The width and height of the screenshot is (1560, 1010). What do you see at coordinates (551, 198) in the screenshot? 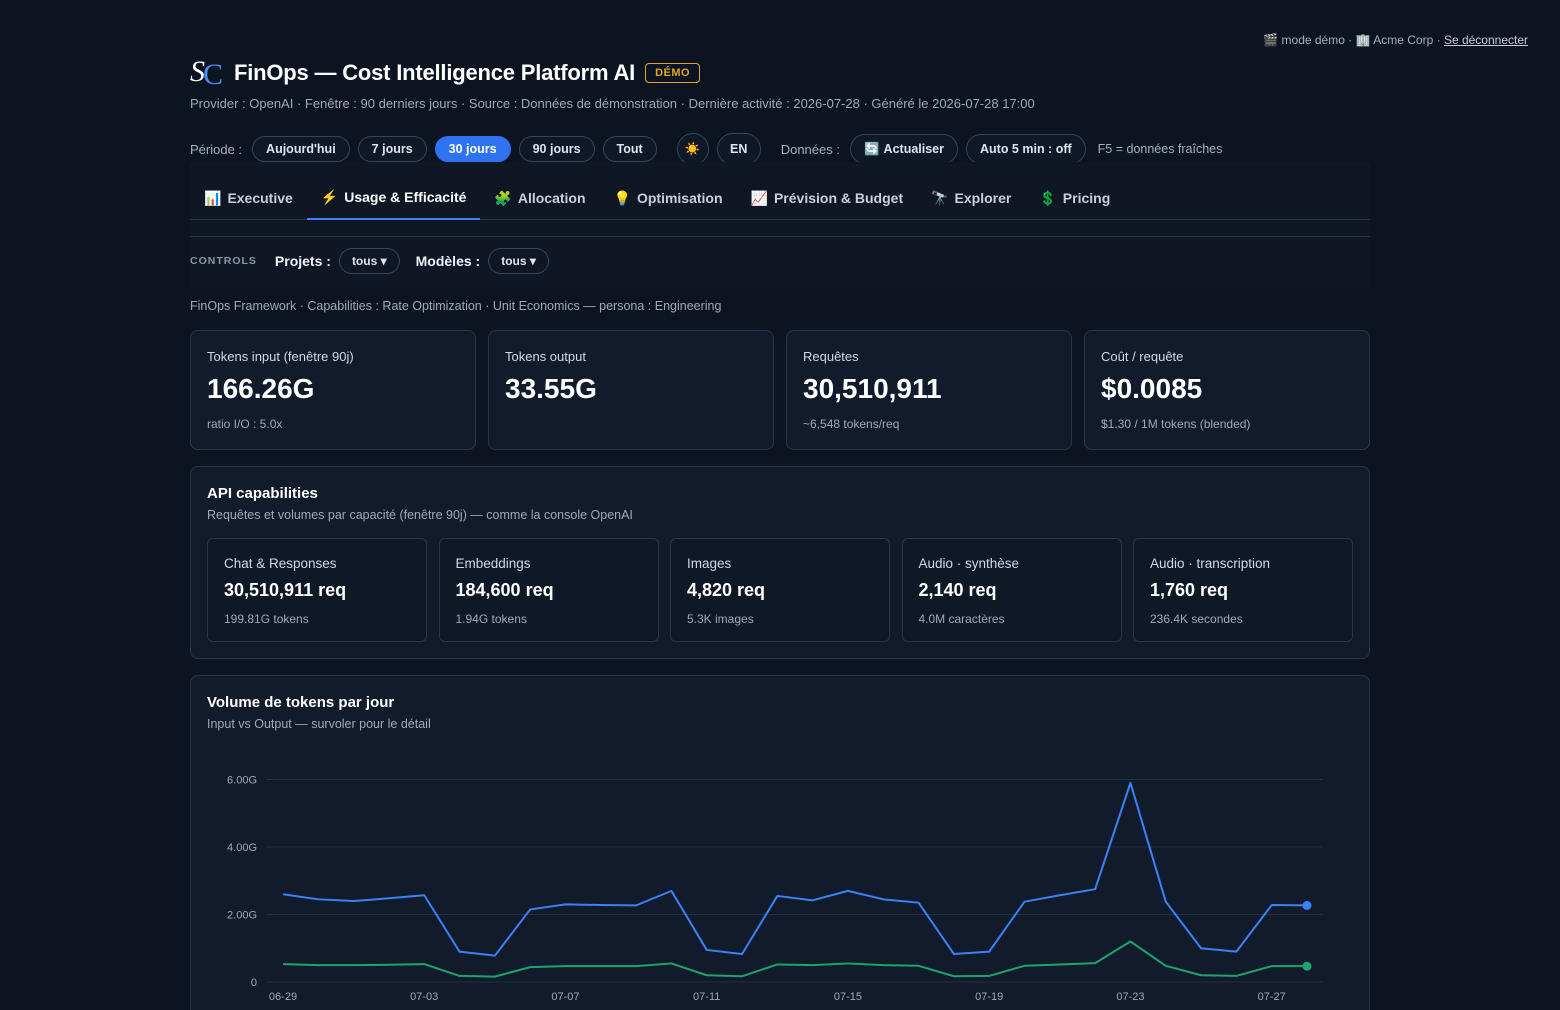
I see `tab-label: Allocation` at bounding box center [551, 198].